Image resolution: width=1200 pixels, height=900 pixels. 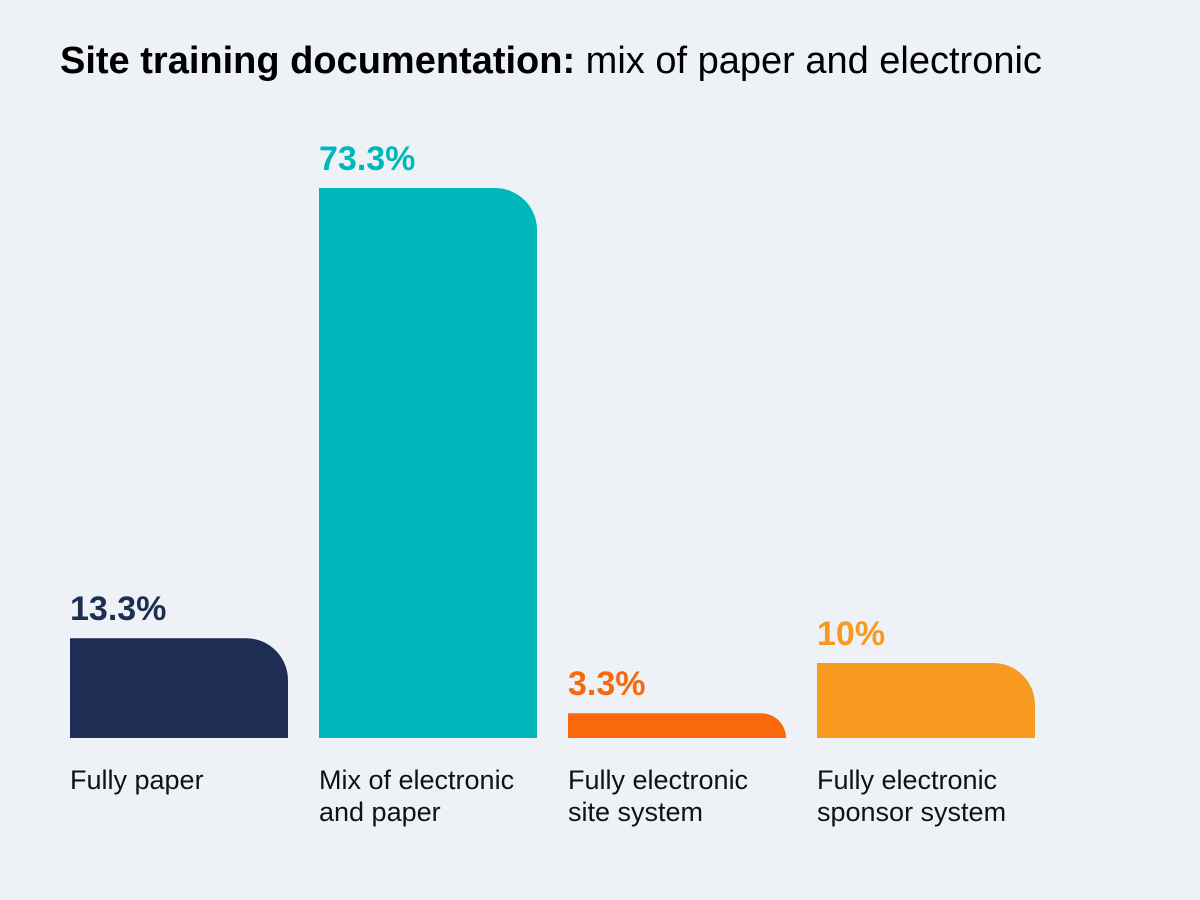 I want to click on category-label-3-line-2: site system, so click(x=635, y=812).